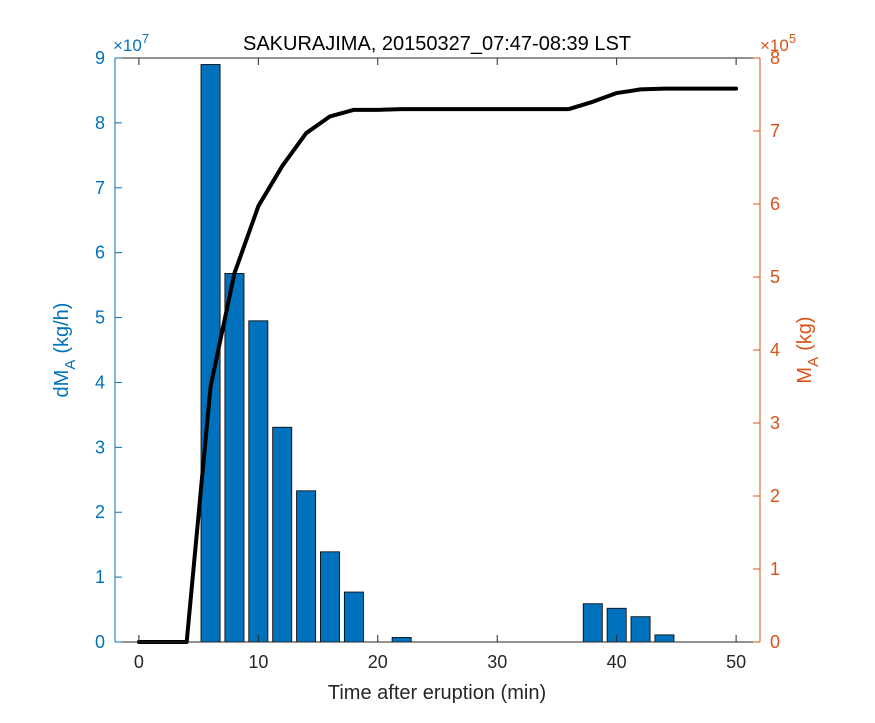 Image resolution: width=875 pixels, height=723 pixels. Describe the element at coordinates (775, 131) in the screenshot. I see `y-right-tick-label: 7` at that location.